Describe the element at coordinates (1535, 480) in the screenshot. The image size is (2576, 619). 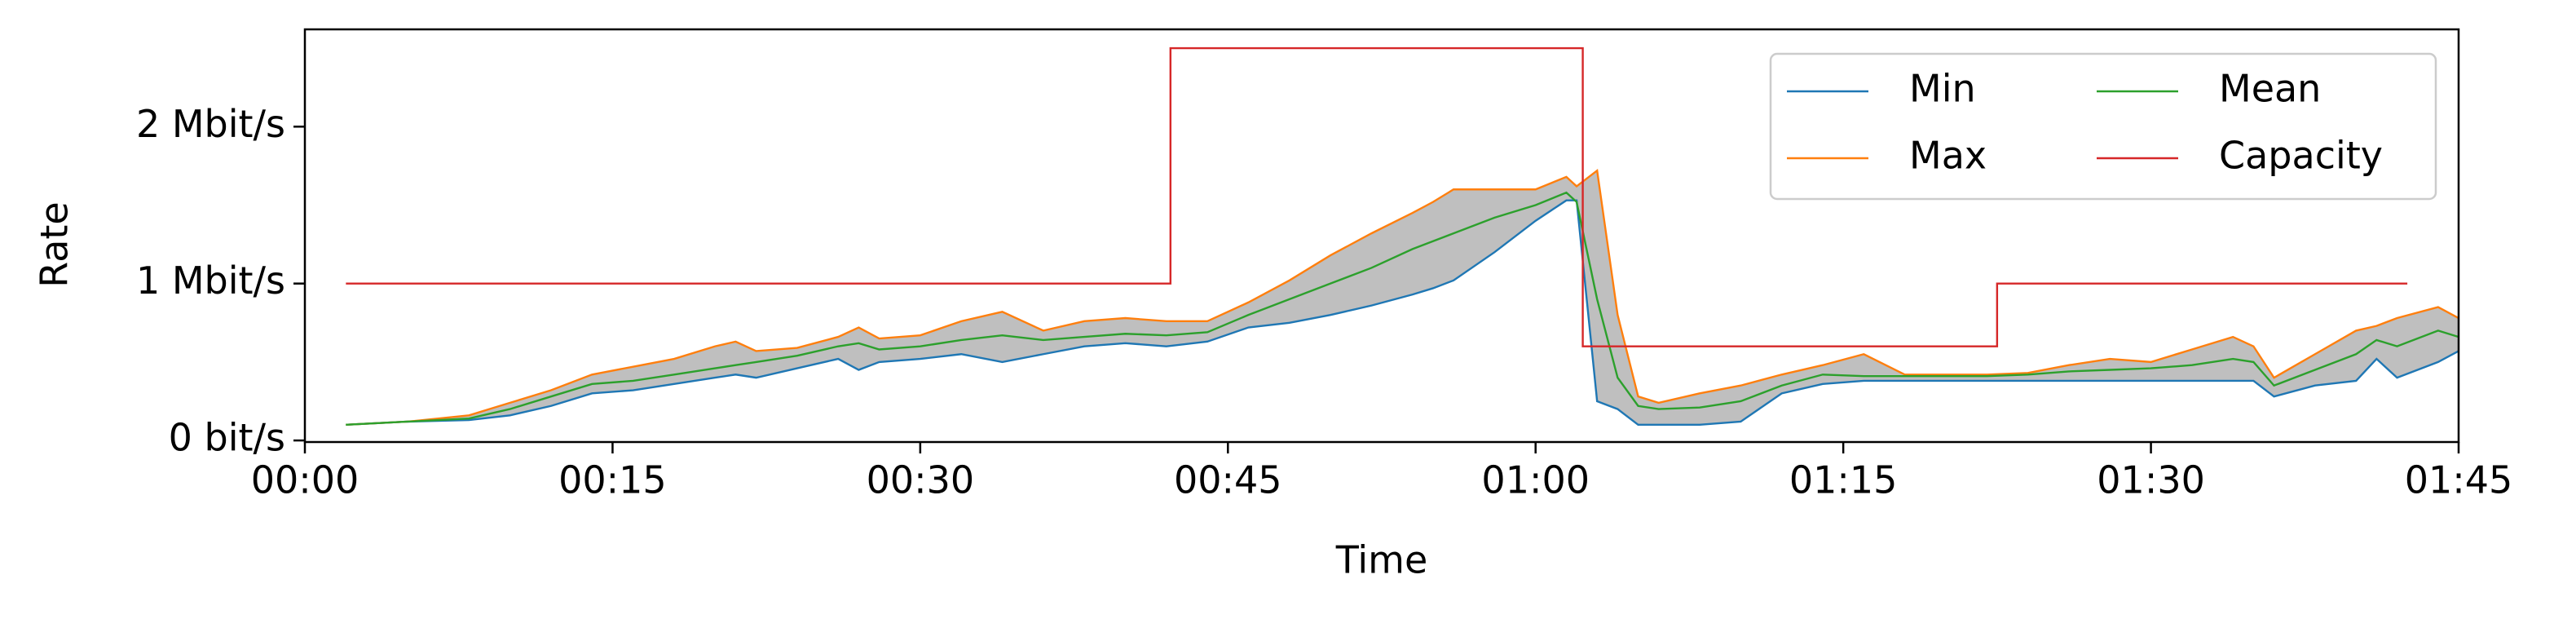
I see `x-tick-label: 01:00` at that location.